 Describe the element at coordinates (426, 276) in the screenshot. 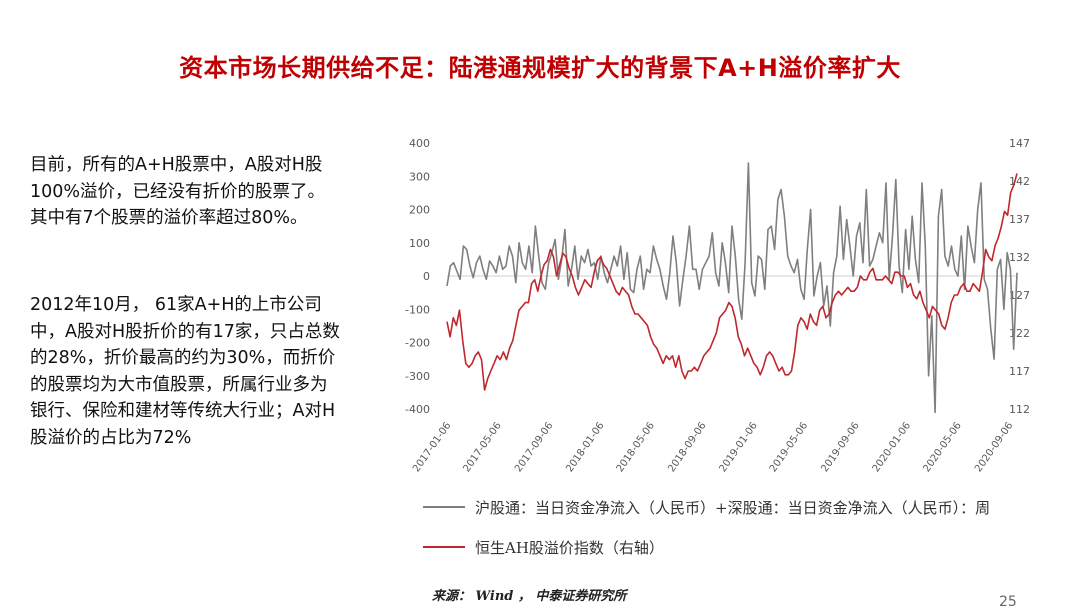

I see `left-y-tick-label: 0` at that location.